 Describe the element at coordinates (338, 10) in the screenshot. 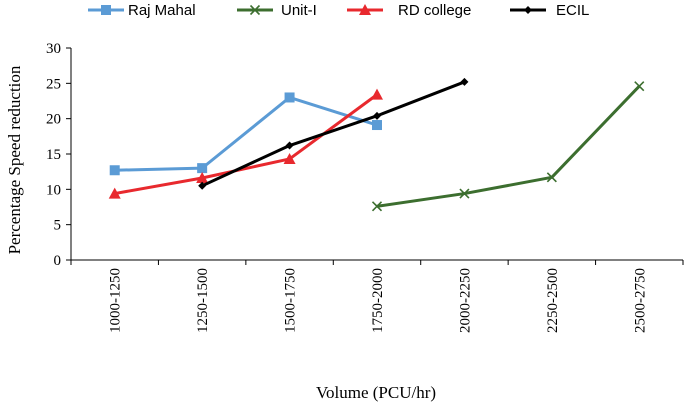

I see `legend: Raj Mahal Unit-I RD college ECIL` at that location.